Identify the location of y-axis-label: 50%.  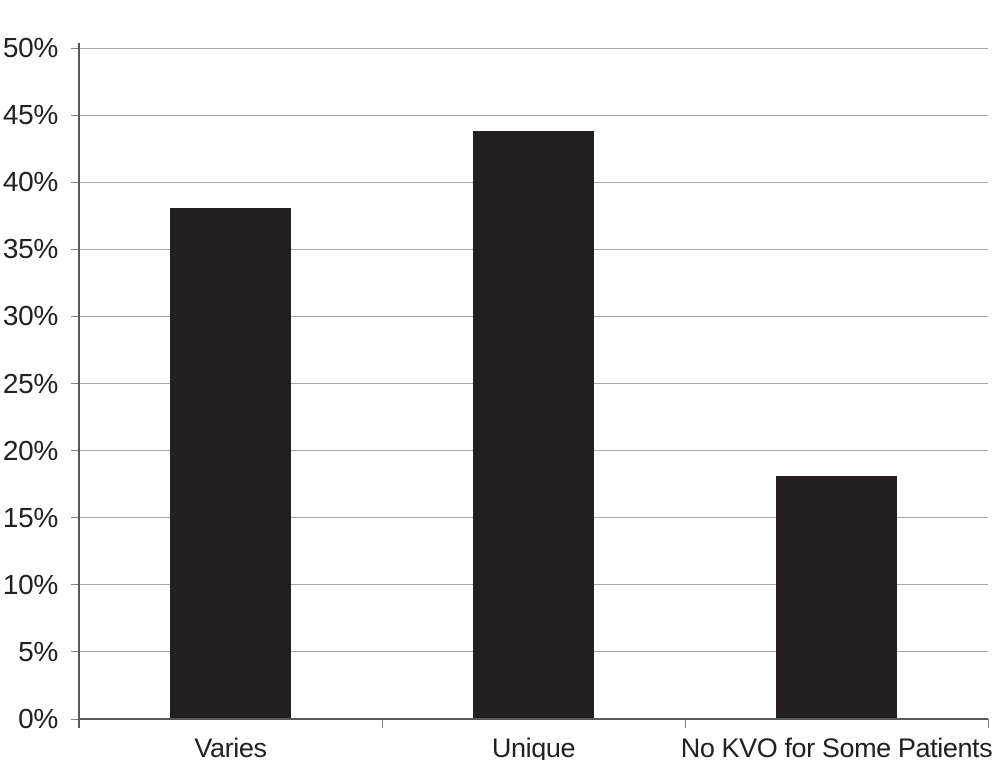
(30, 47).